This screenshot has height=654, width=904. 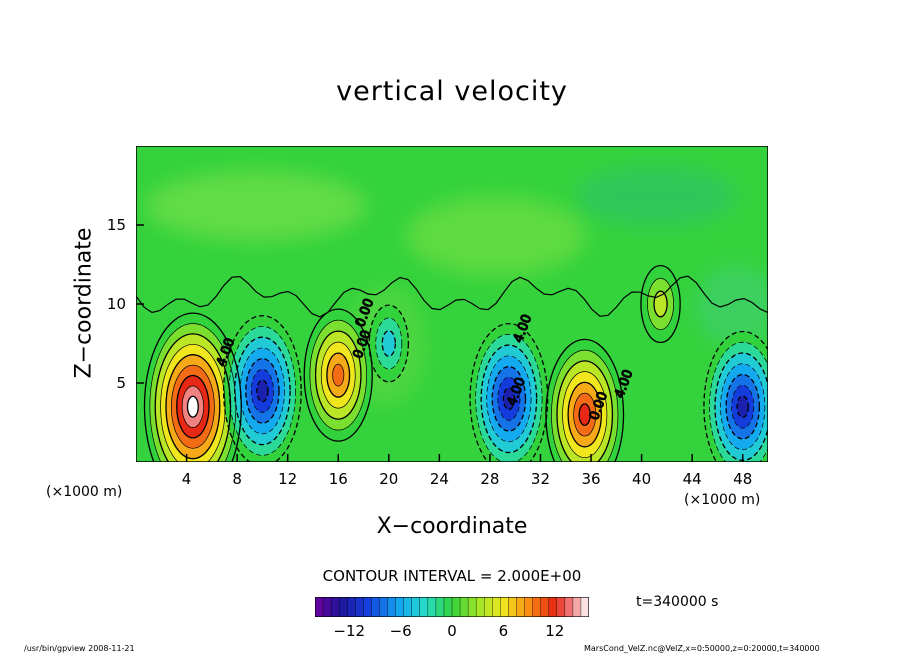 What do you see at coordinates (452, 296) in the screenshot?
I see `zero-contour` at bounding box center [452, 296].